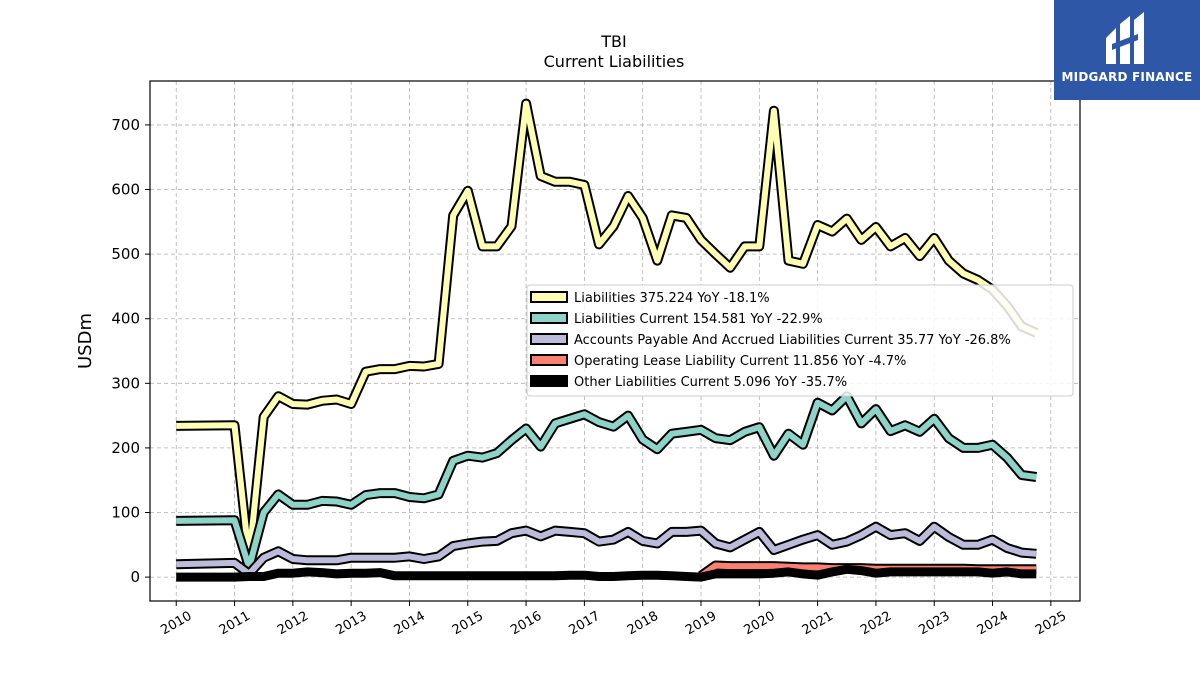  I want to click on logo-mark-icon, so click(1125, 38).